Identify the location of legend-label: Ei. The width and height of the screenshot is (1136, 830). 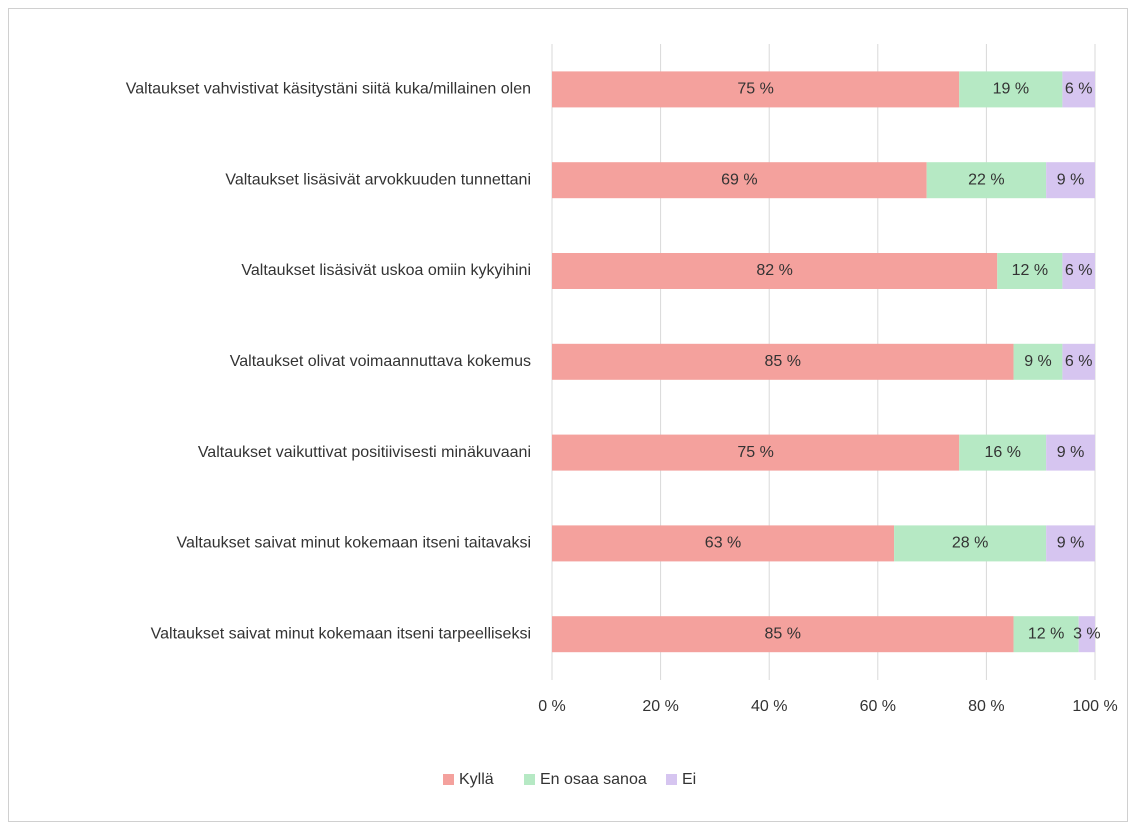
(689, 779).